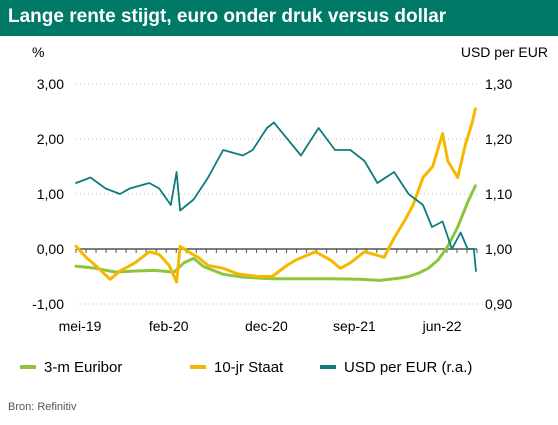 The height and width of the screenshot is (425, 558). I want to click on x-tick-label: mei-19, so click(80, 326).